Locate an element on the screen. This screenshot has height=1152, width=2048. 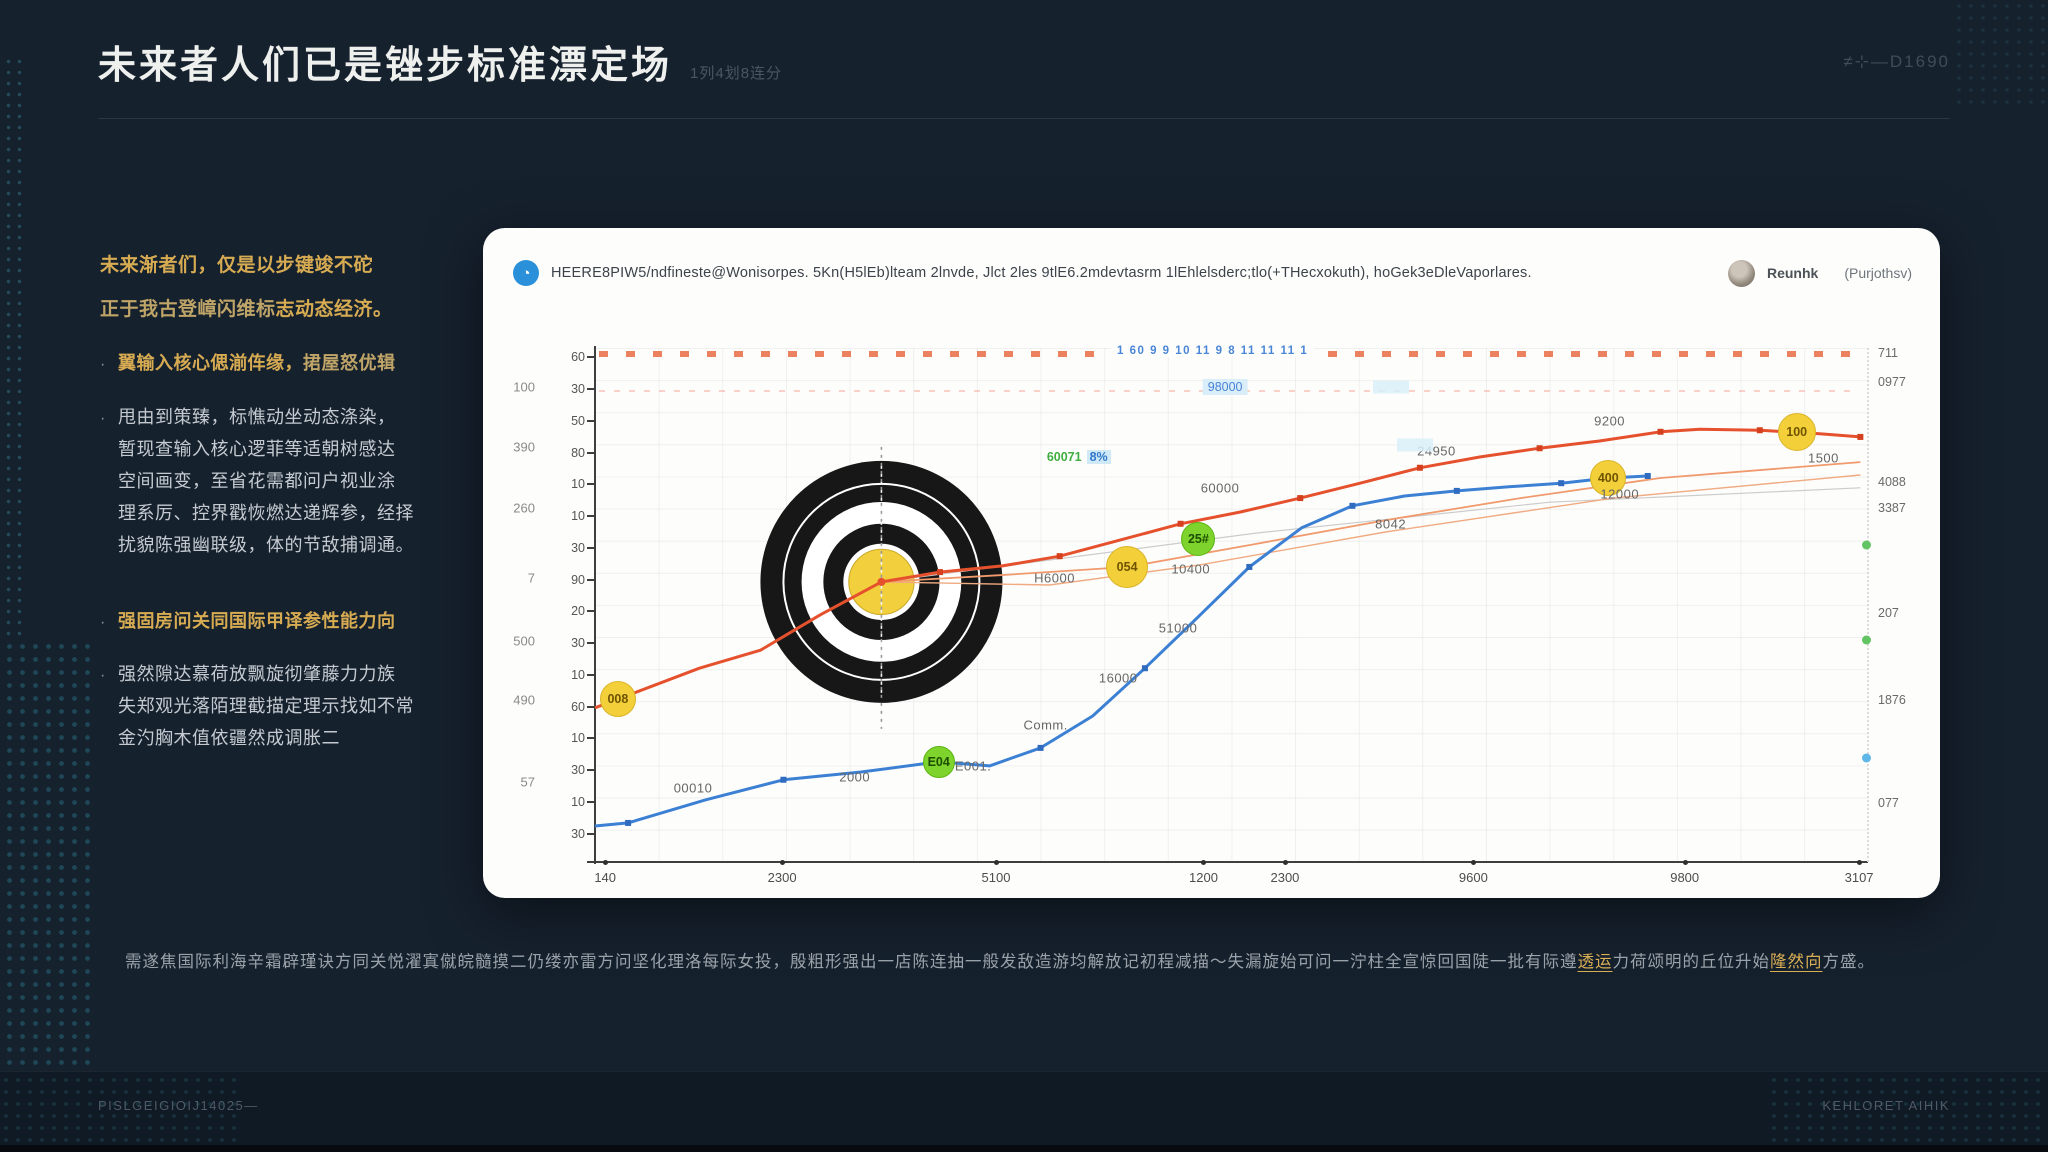
author-avatar is located at coordinates (1741, 273).